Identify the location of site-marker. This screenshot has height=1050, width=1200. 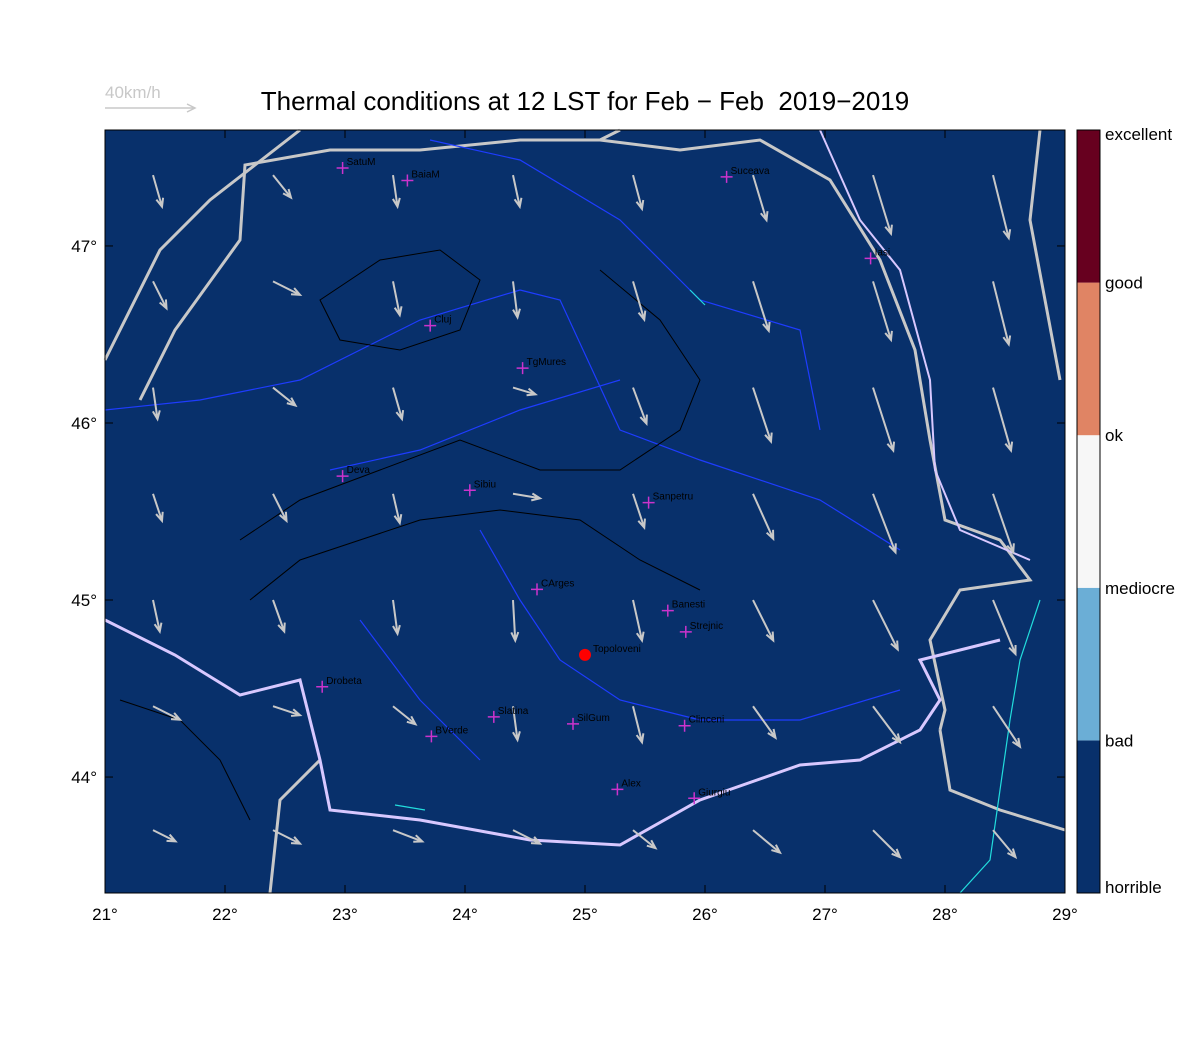
(585, 654).